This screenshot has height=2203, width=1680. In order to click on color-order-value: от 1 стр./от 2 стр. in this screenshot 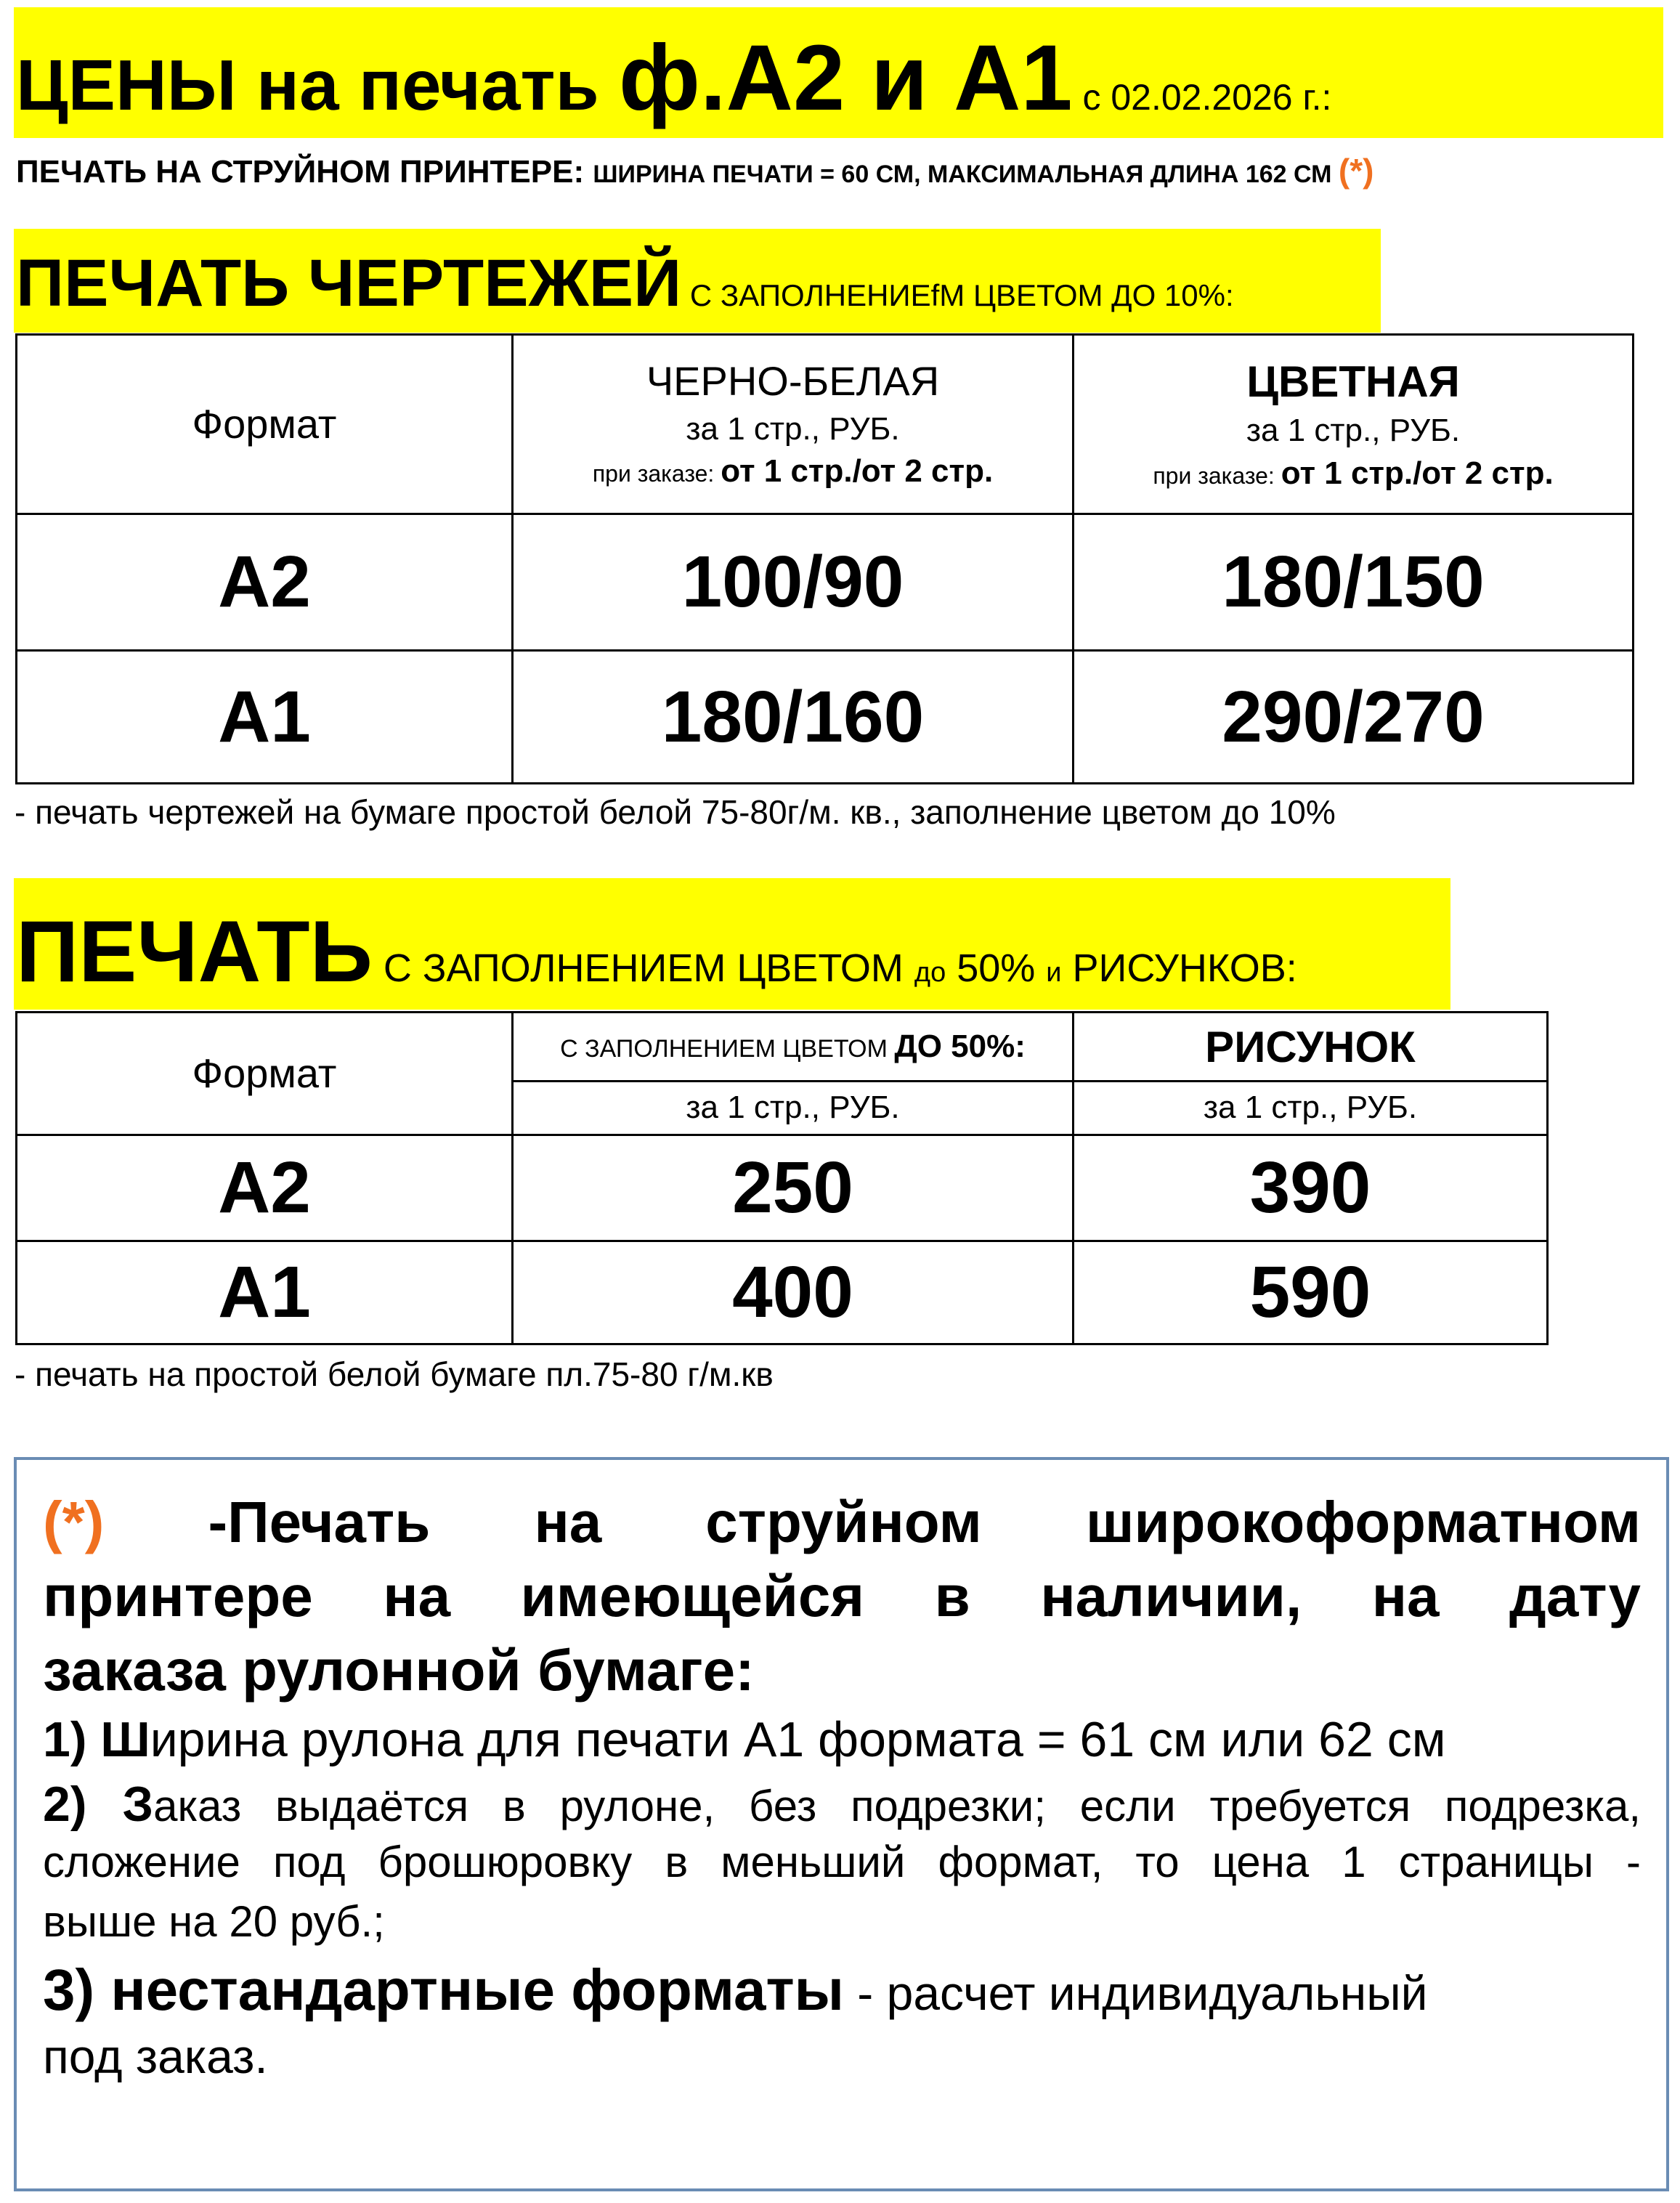, I will do `click(1417, 473)`.